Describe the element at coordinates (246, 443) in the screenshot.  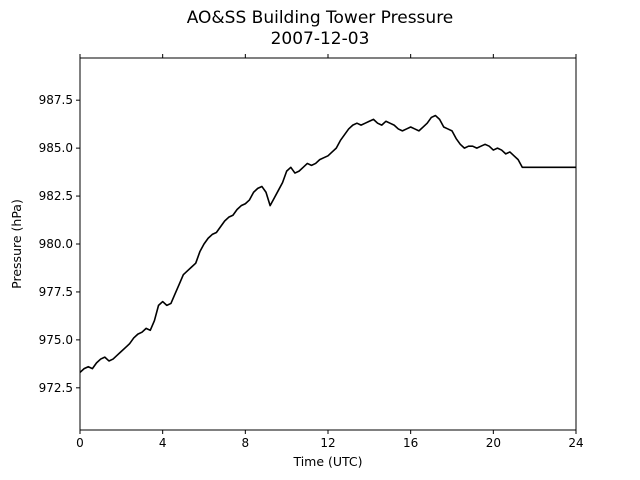
I see `x-tick-label: 8` at that location.